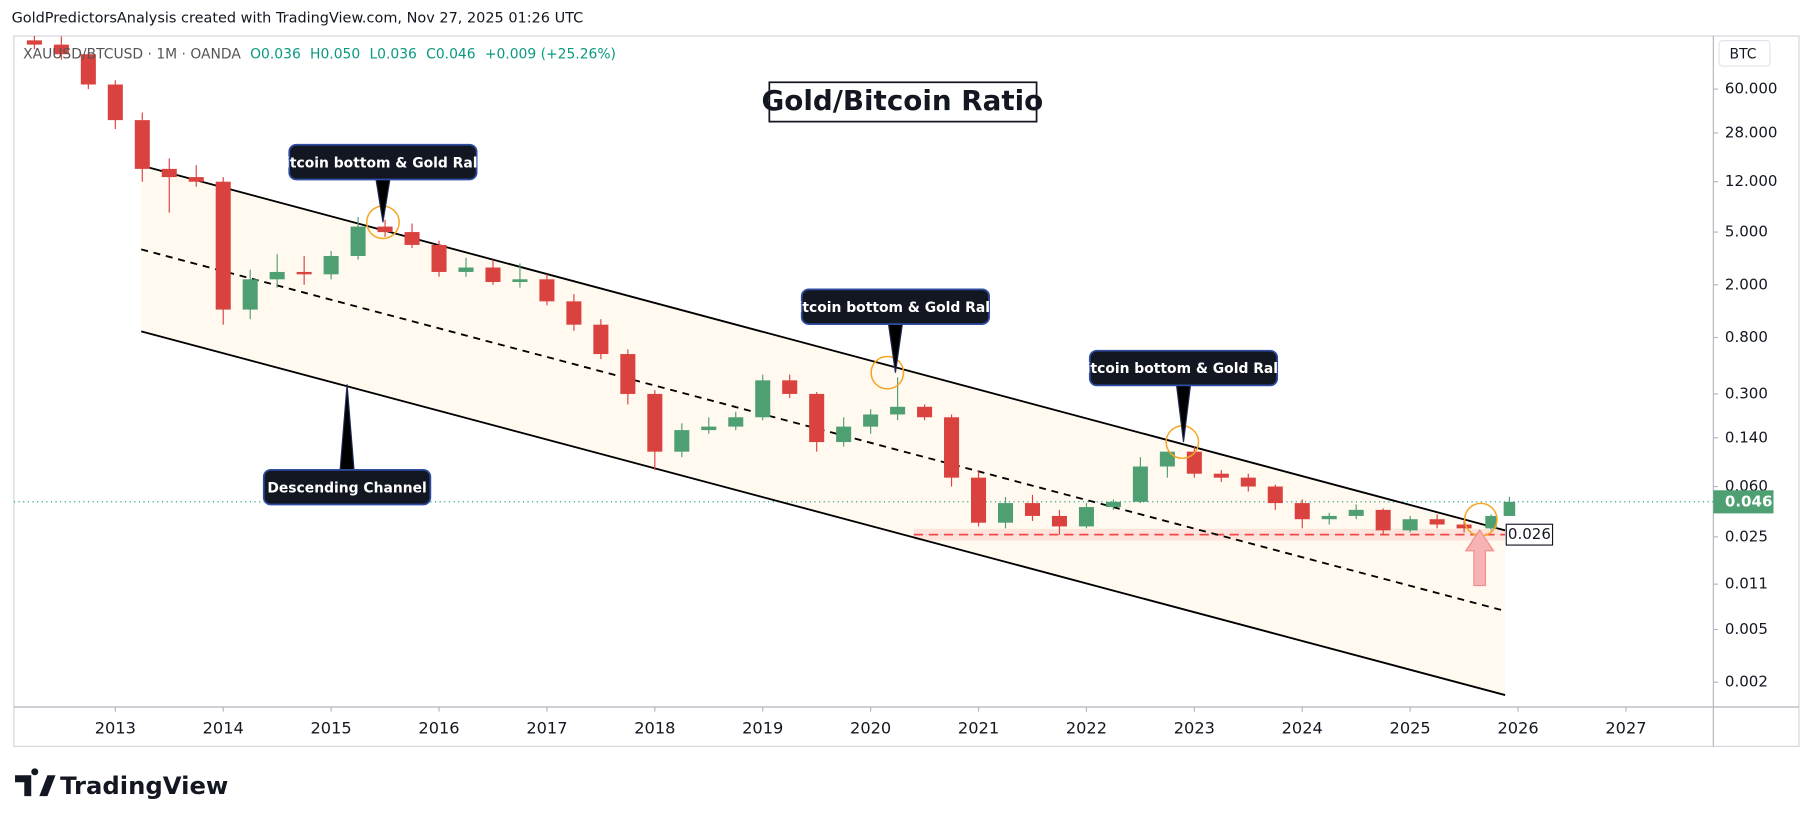  Describe the element at coordinates (1209, 534) in the screenshot. I see `support-zone` at that location.